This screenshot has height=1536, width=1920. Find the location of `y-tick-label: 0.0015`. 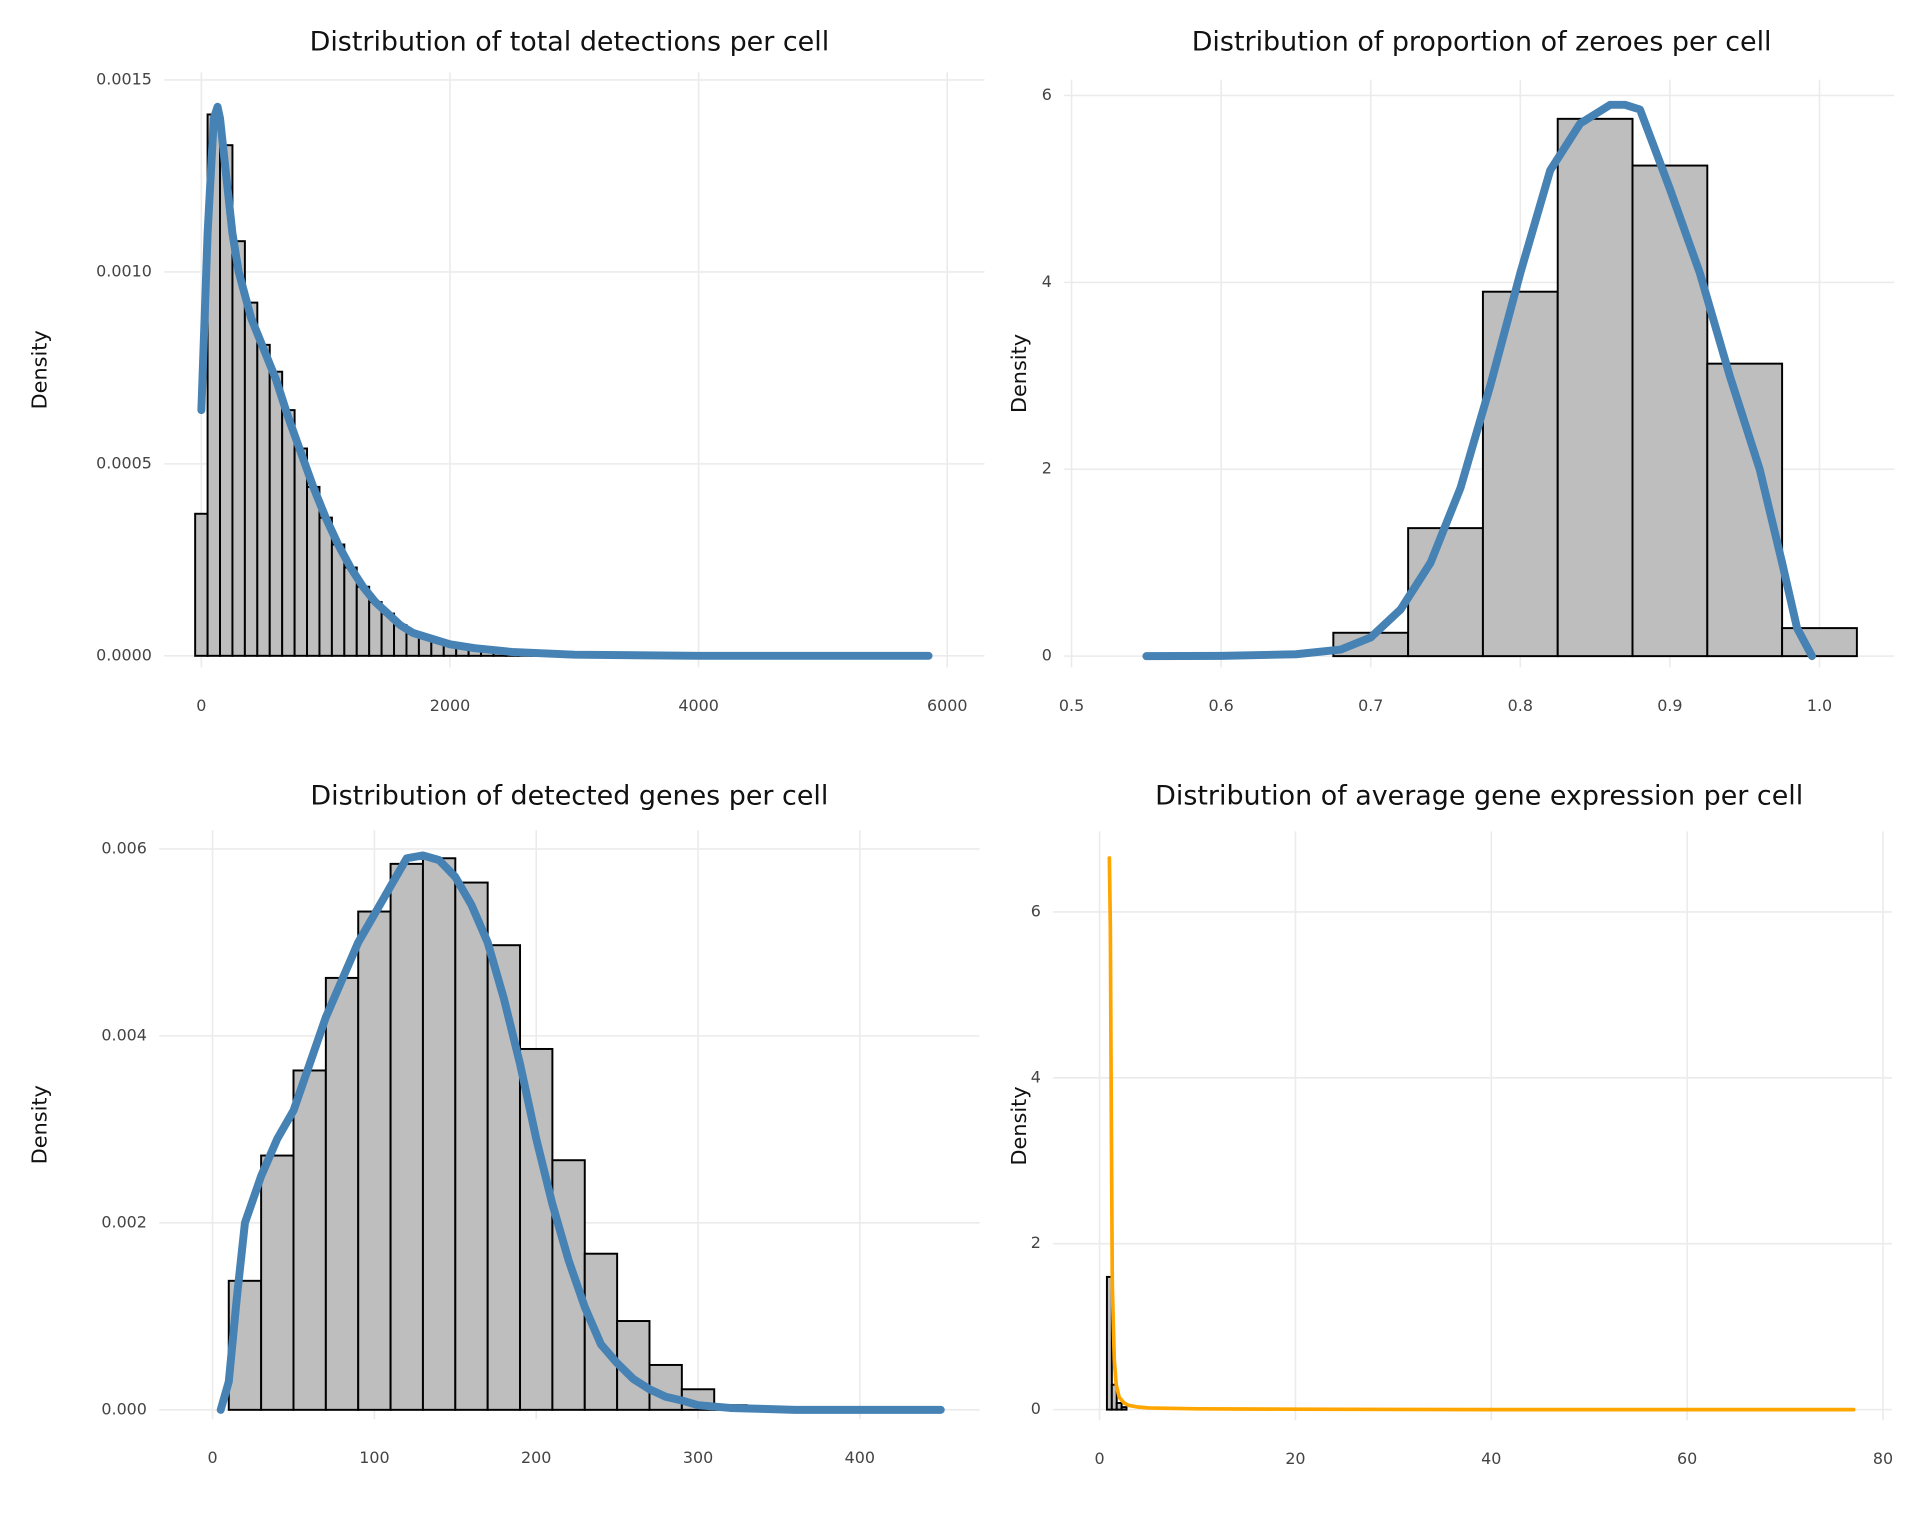

y-tick-label: 0.0015 is located at coordinates (124, 78).